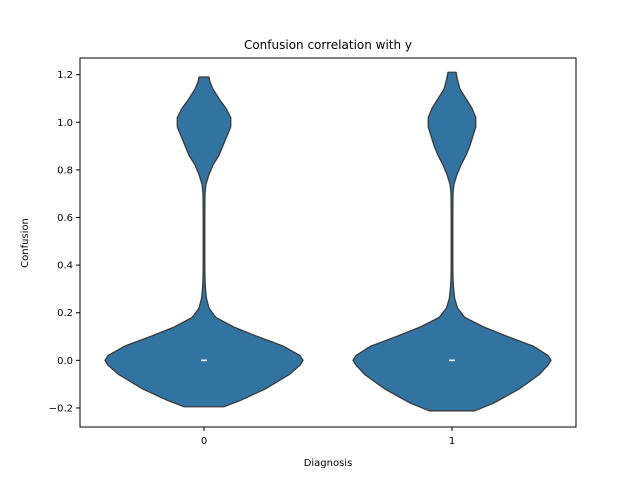 This screenshot has width=640, height=480. What do you see at coordinates (65, 266) in the screenshot?
I see `y-tick-label: 0.4` at bounding box center [65, 266].